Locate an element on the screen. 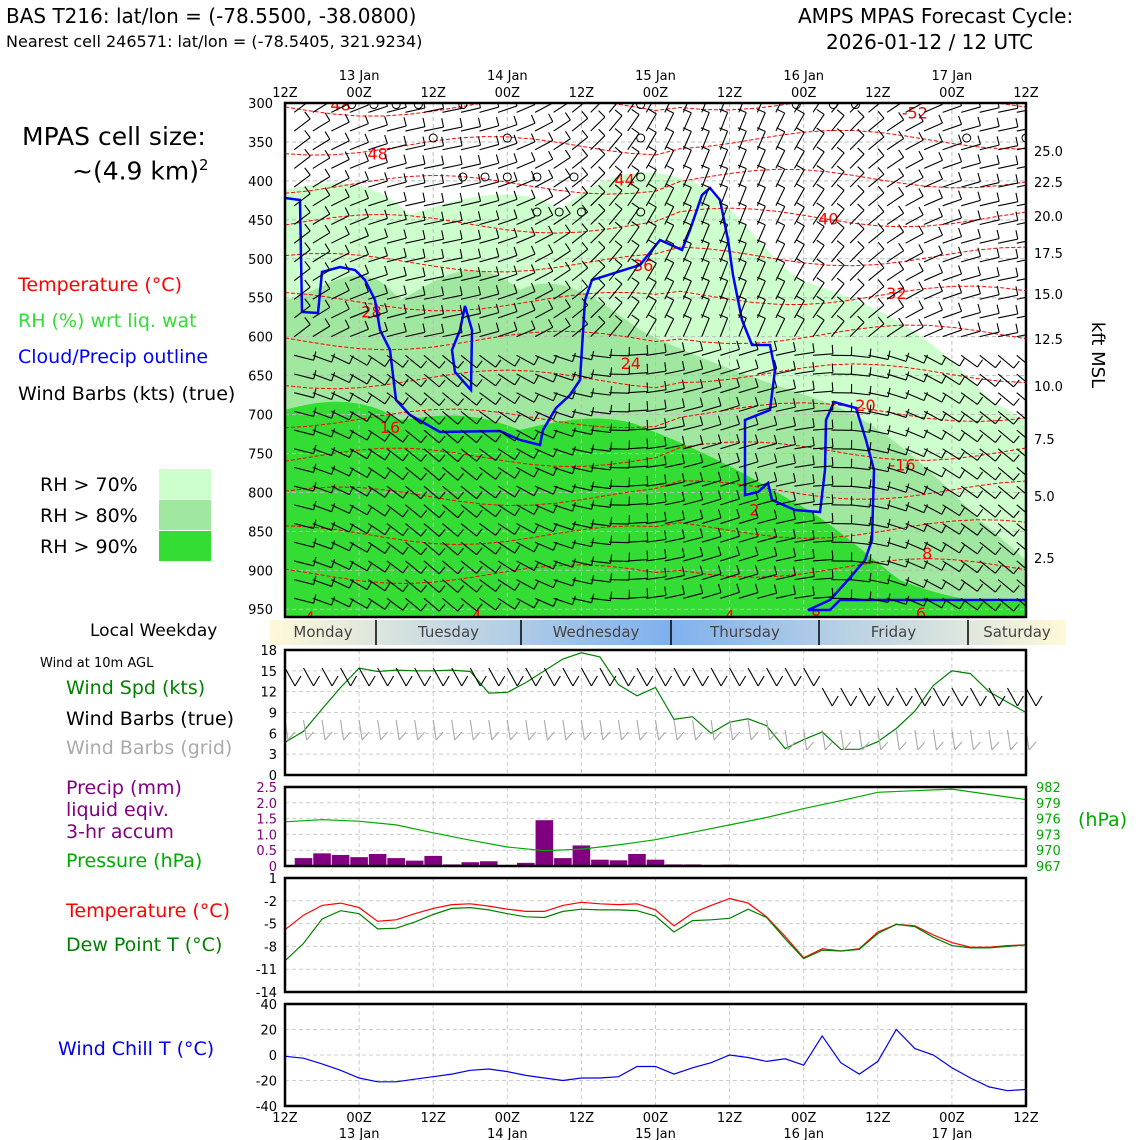 This screenshot has height=1140, width=1140. precip-bar is located at coordinates (303, 862).